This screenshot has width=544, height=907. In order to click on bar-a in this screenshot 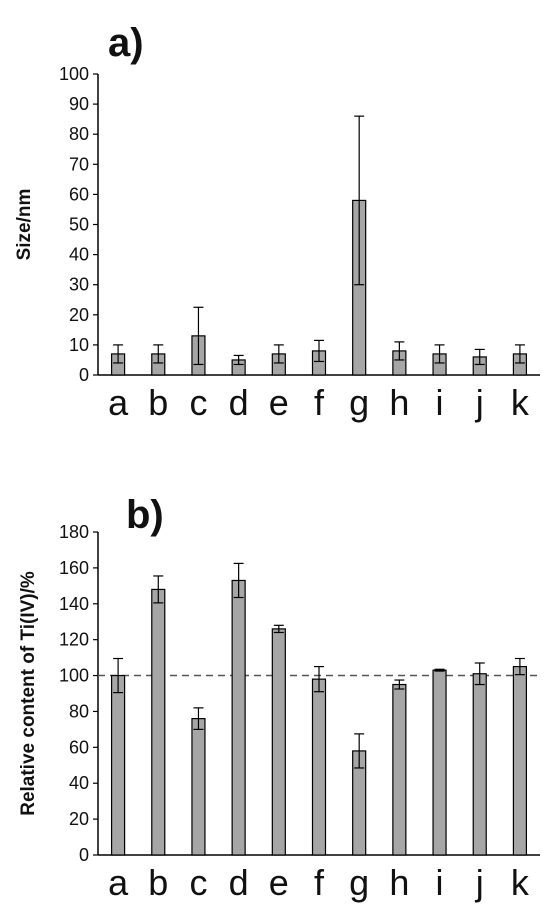, I will do `click(118, 765)`.